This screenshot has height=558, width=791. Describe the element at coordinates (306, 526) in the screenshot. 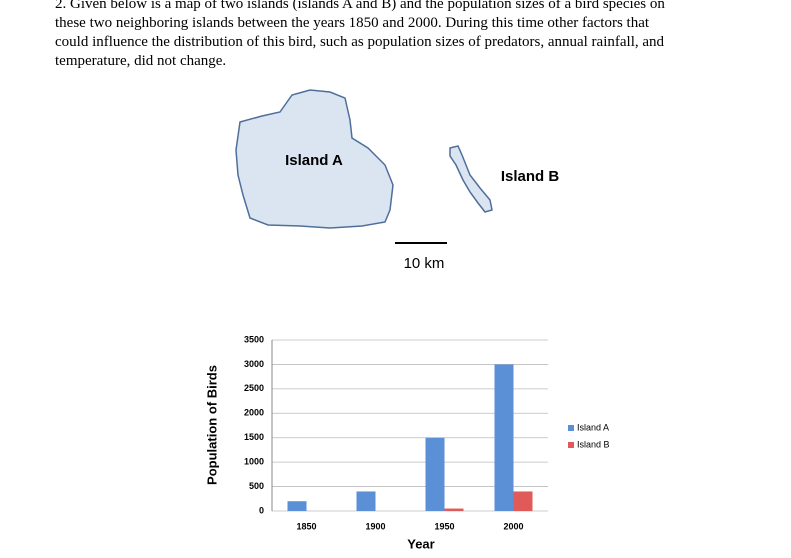

I see `x-tick-label: 1850` at that location.